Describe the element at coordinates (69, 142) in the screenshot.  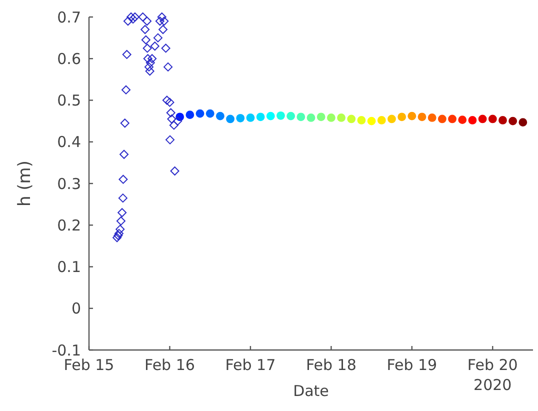
I see `y-tick-label: 0.4` at that location.